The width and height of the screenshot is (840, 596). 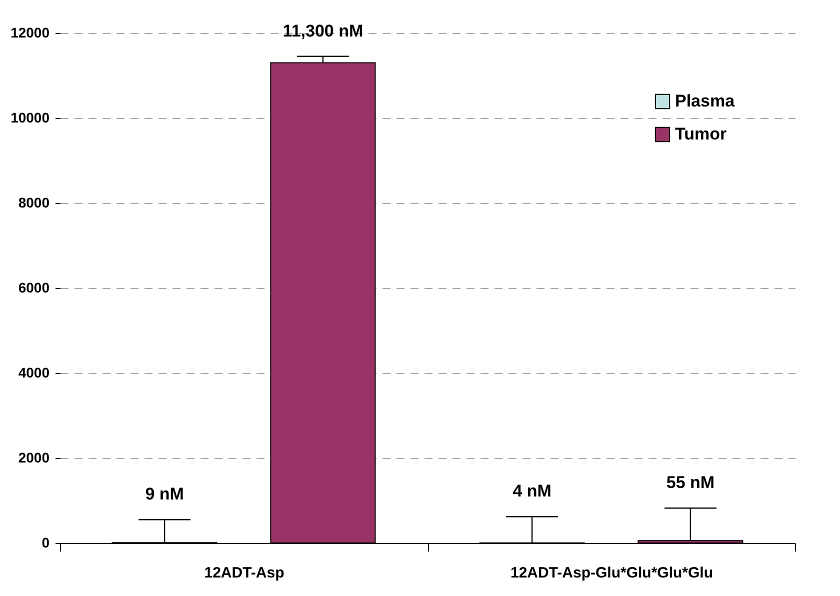 I want to click on y-tick-label: 4000, so click(x=34, y=372).